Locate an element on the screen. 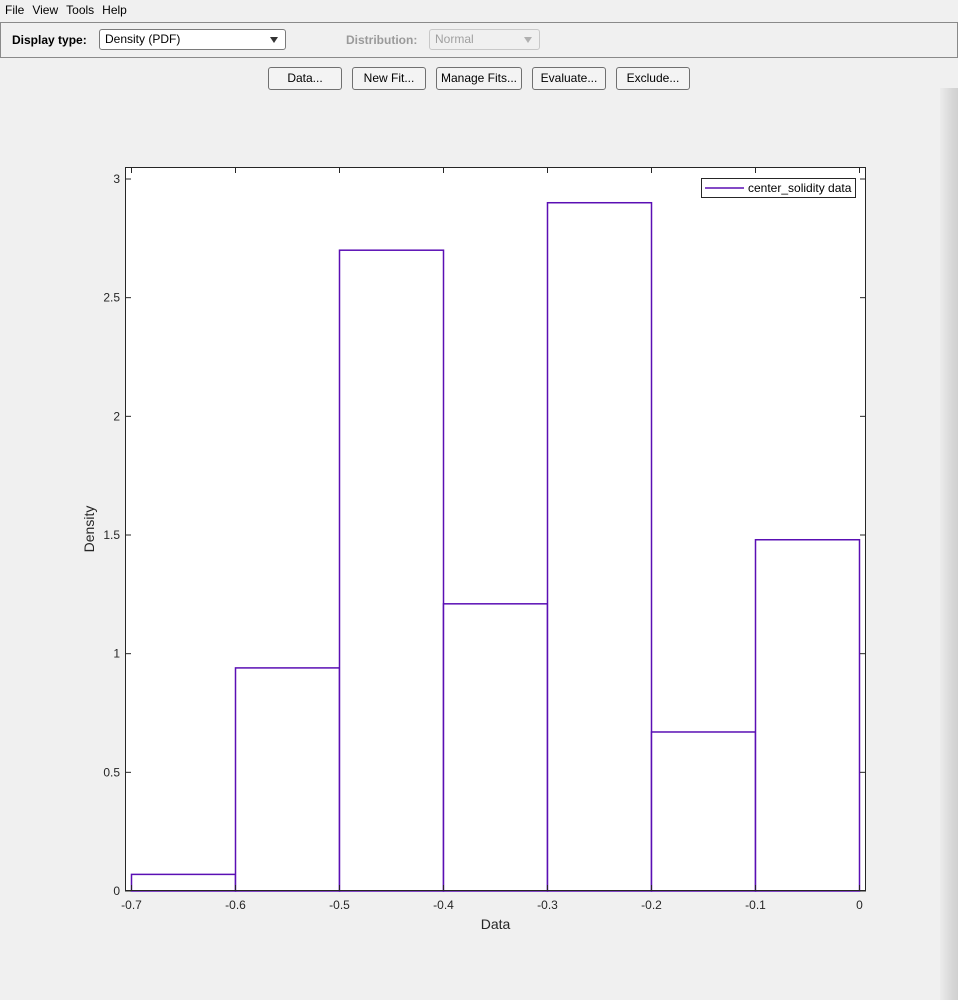 This screenshot has height=1000, width=958. display-type-label: Display type: is located at coordinates (49, 40).